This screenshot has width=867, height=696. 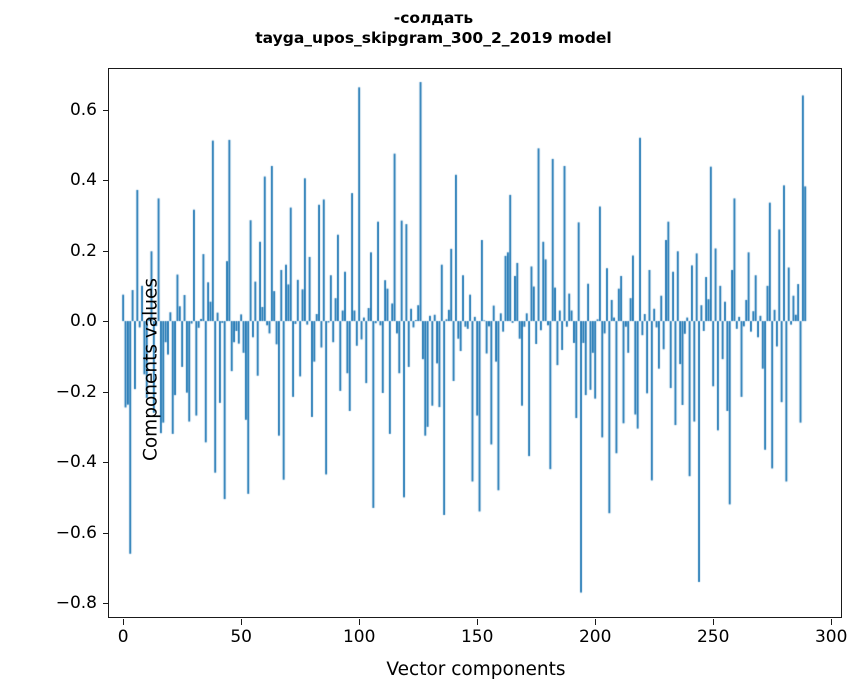 What do you see at coordinates (433, 18) in the screenshot?
I see `chart-title-line-1: -солдать` at bounding box center [433, 18].